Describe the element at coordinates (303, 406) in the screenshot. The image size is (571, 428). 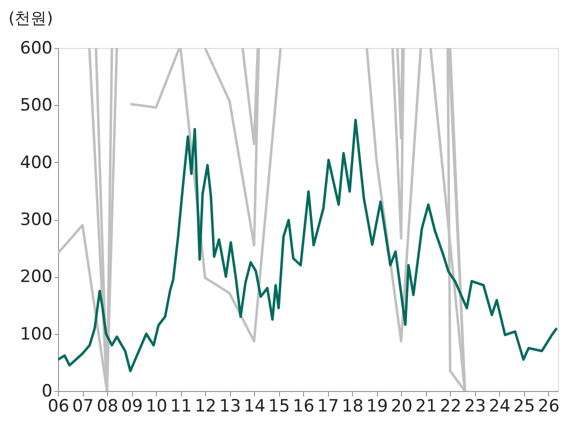
I see `x-tick-label: 16` at that location.